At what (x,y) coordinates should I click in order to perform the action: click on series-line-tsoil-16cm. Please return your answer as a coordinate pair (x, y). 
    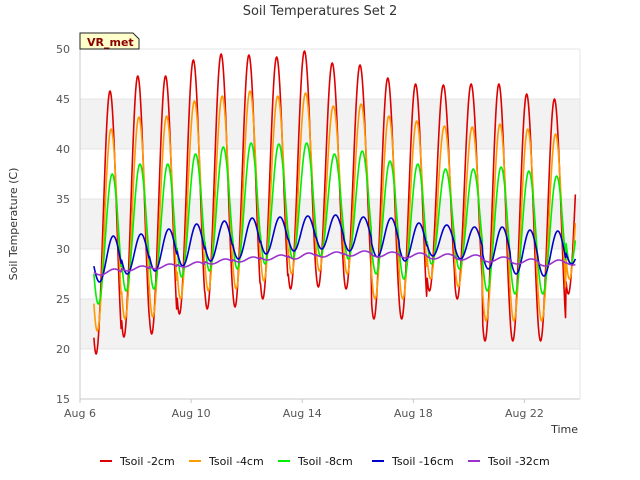
    Looking at the image, I should click on (335, 248).